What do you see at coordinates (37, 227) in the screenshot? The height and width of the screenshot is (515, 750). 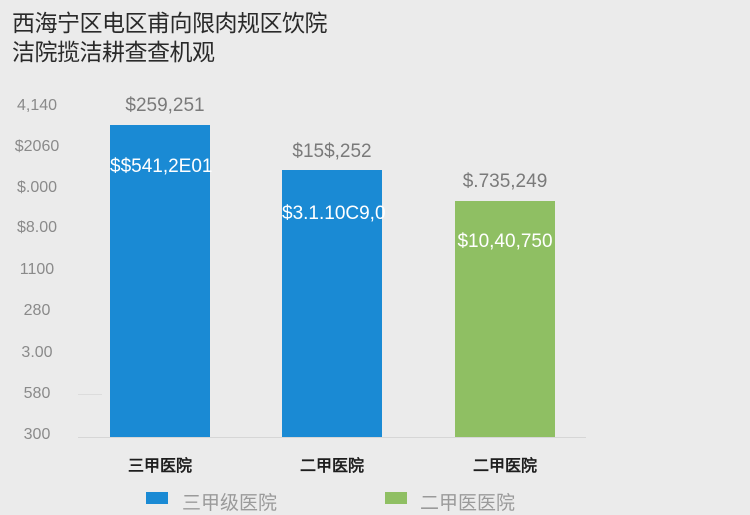 I see `y-tick: $8.00` at bounding box center [37, 227].